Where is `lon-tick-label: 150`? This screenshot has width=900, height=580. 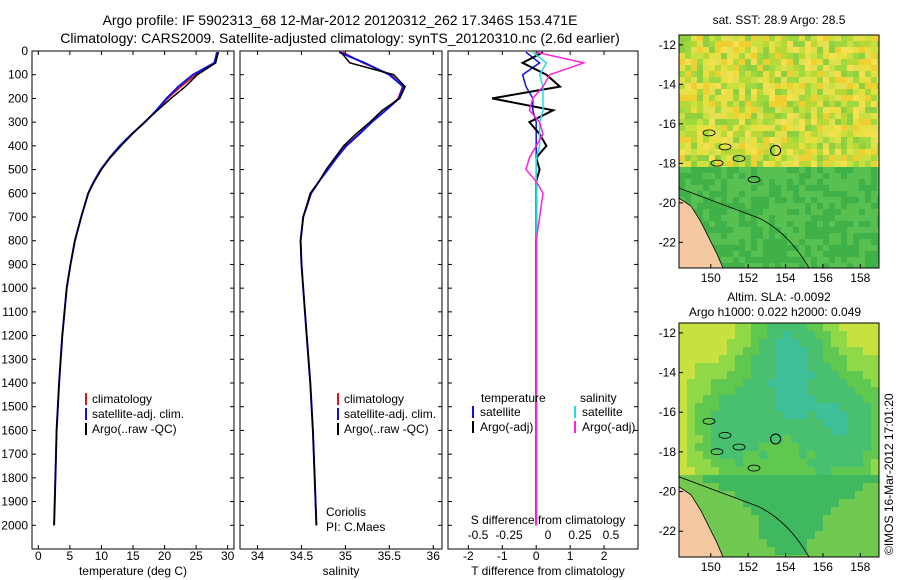
lon-tick-label: 150 is located at coordinates (711, 278).